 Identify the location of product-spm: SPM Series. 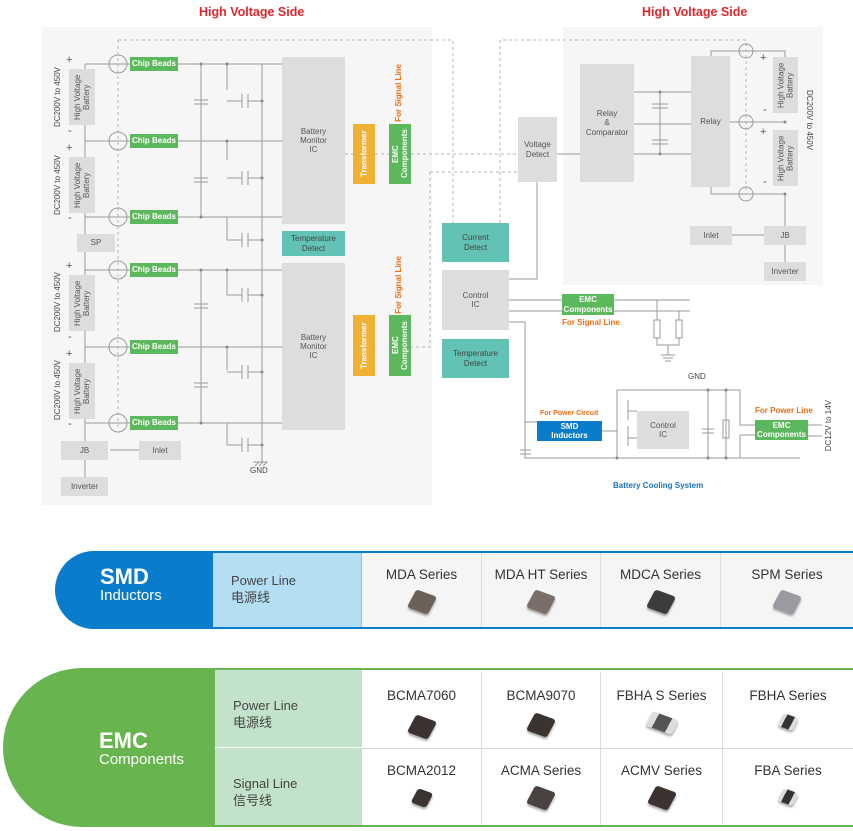
(787, 590).